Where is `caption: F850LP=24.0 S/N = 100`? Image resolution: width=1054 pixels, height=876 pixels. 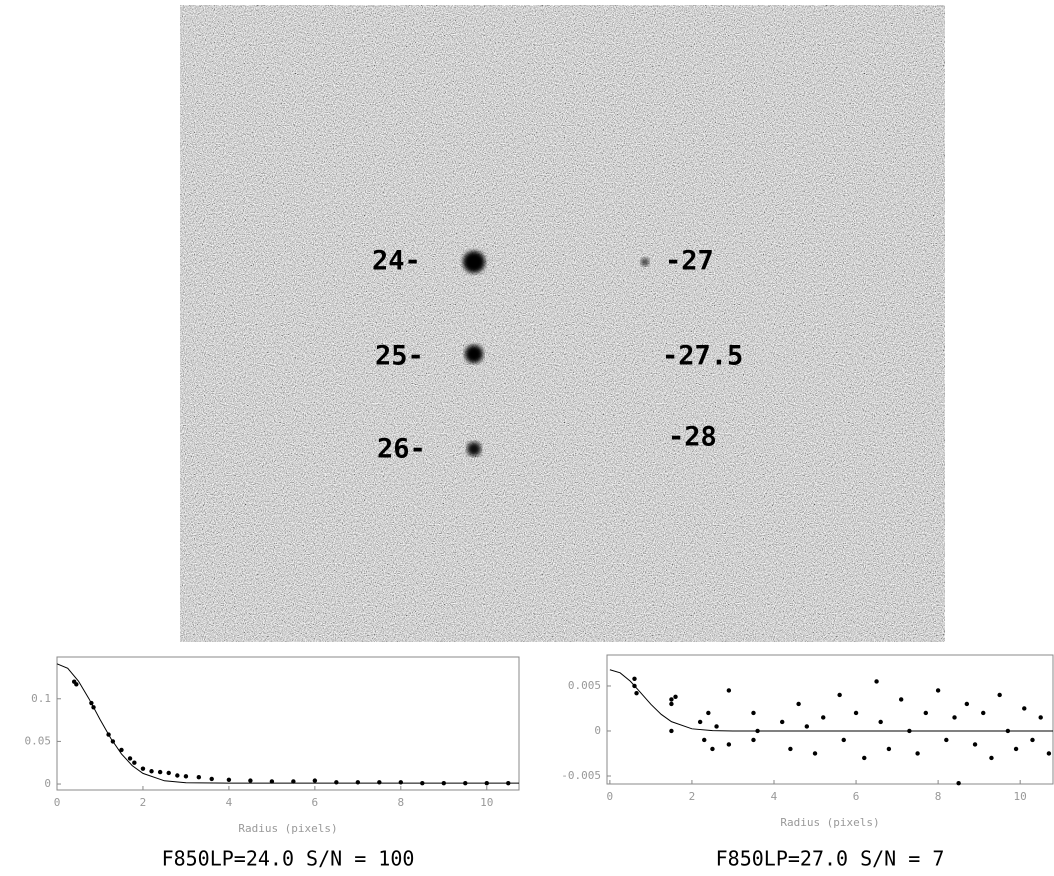
caption: F850LP=24.0 S/N = 100 is located at coordinates (288, 859).